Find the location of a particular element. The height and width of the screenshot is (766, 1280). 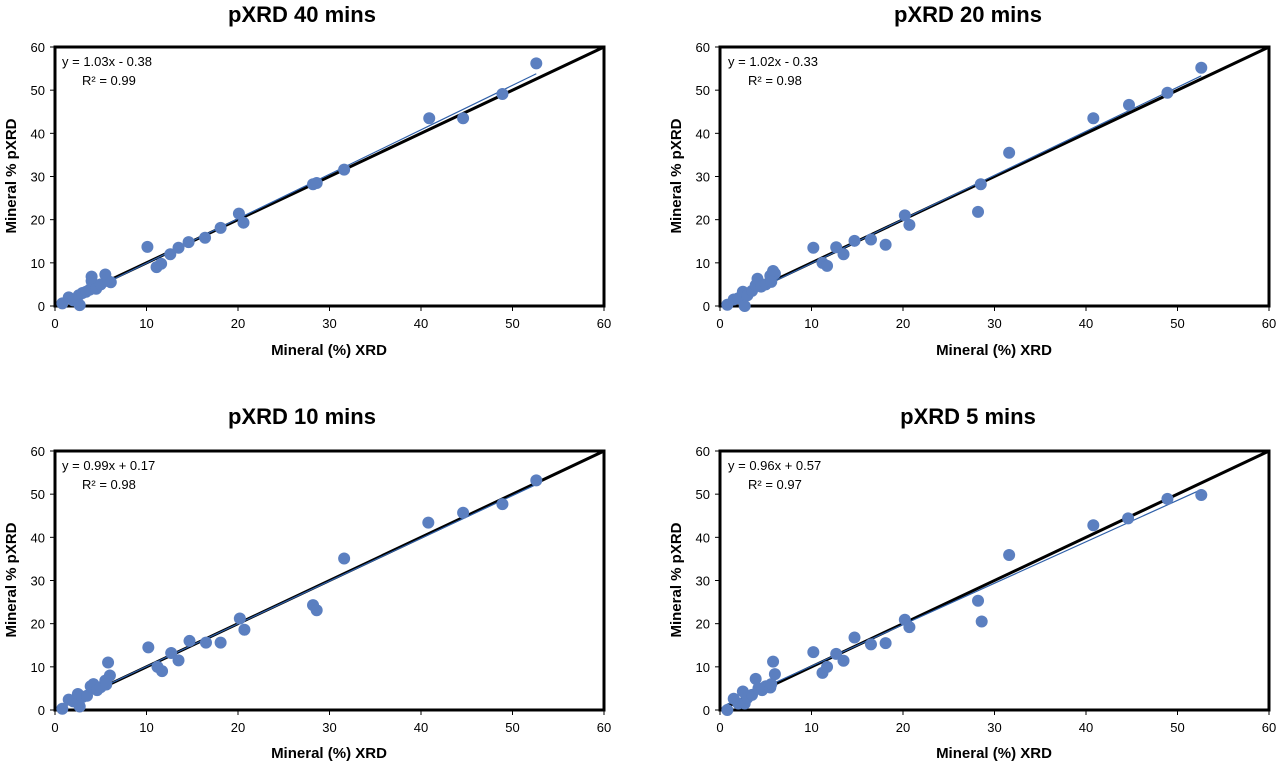

one-to-one-line is located at coordinates (994, 580).